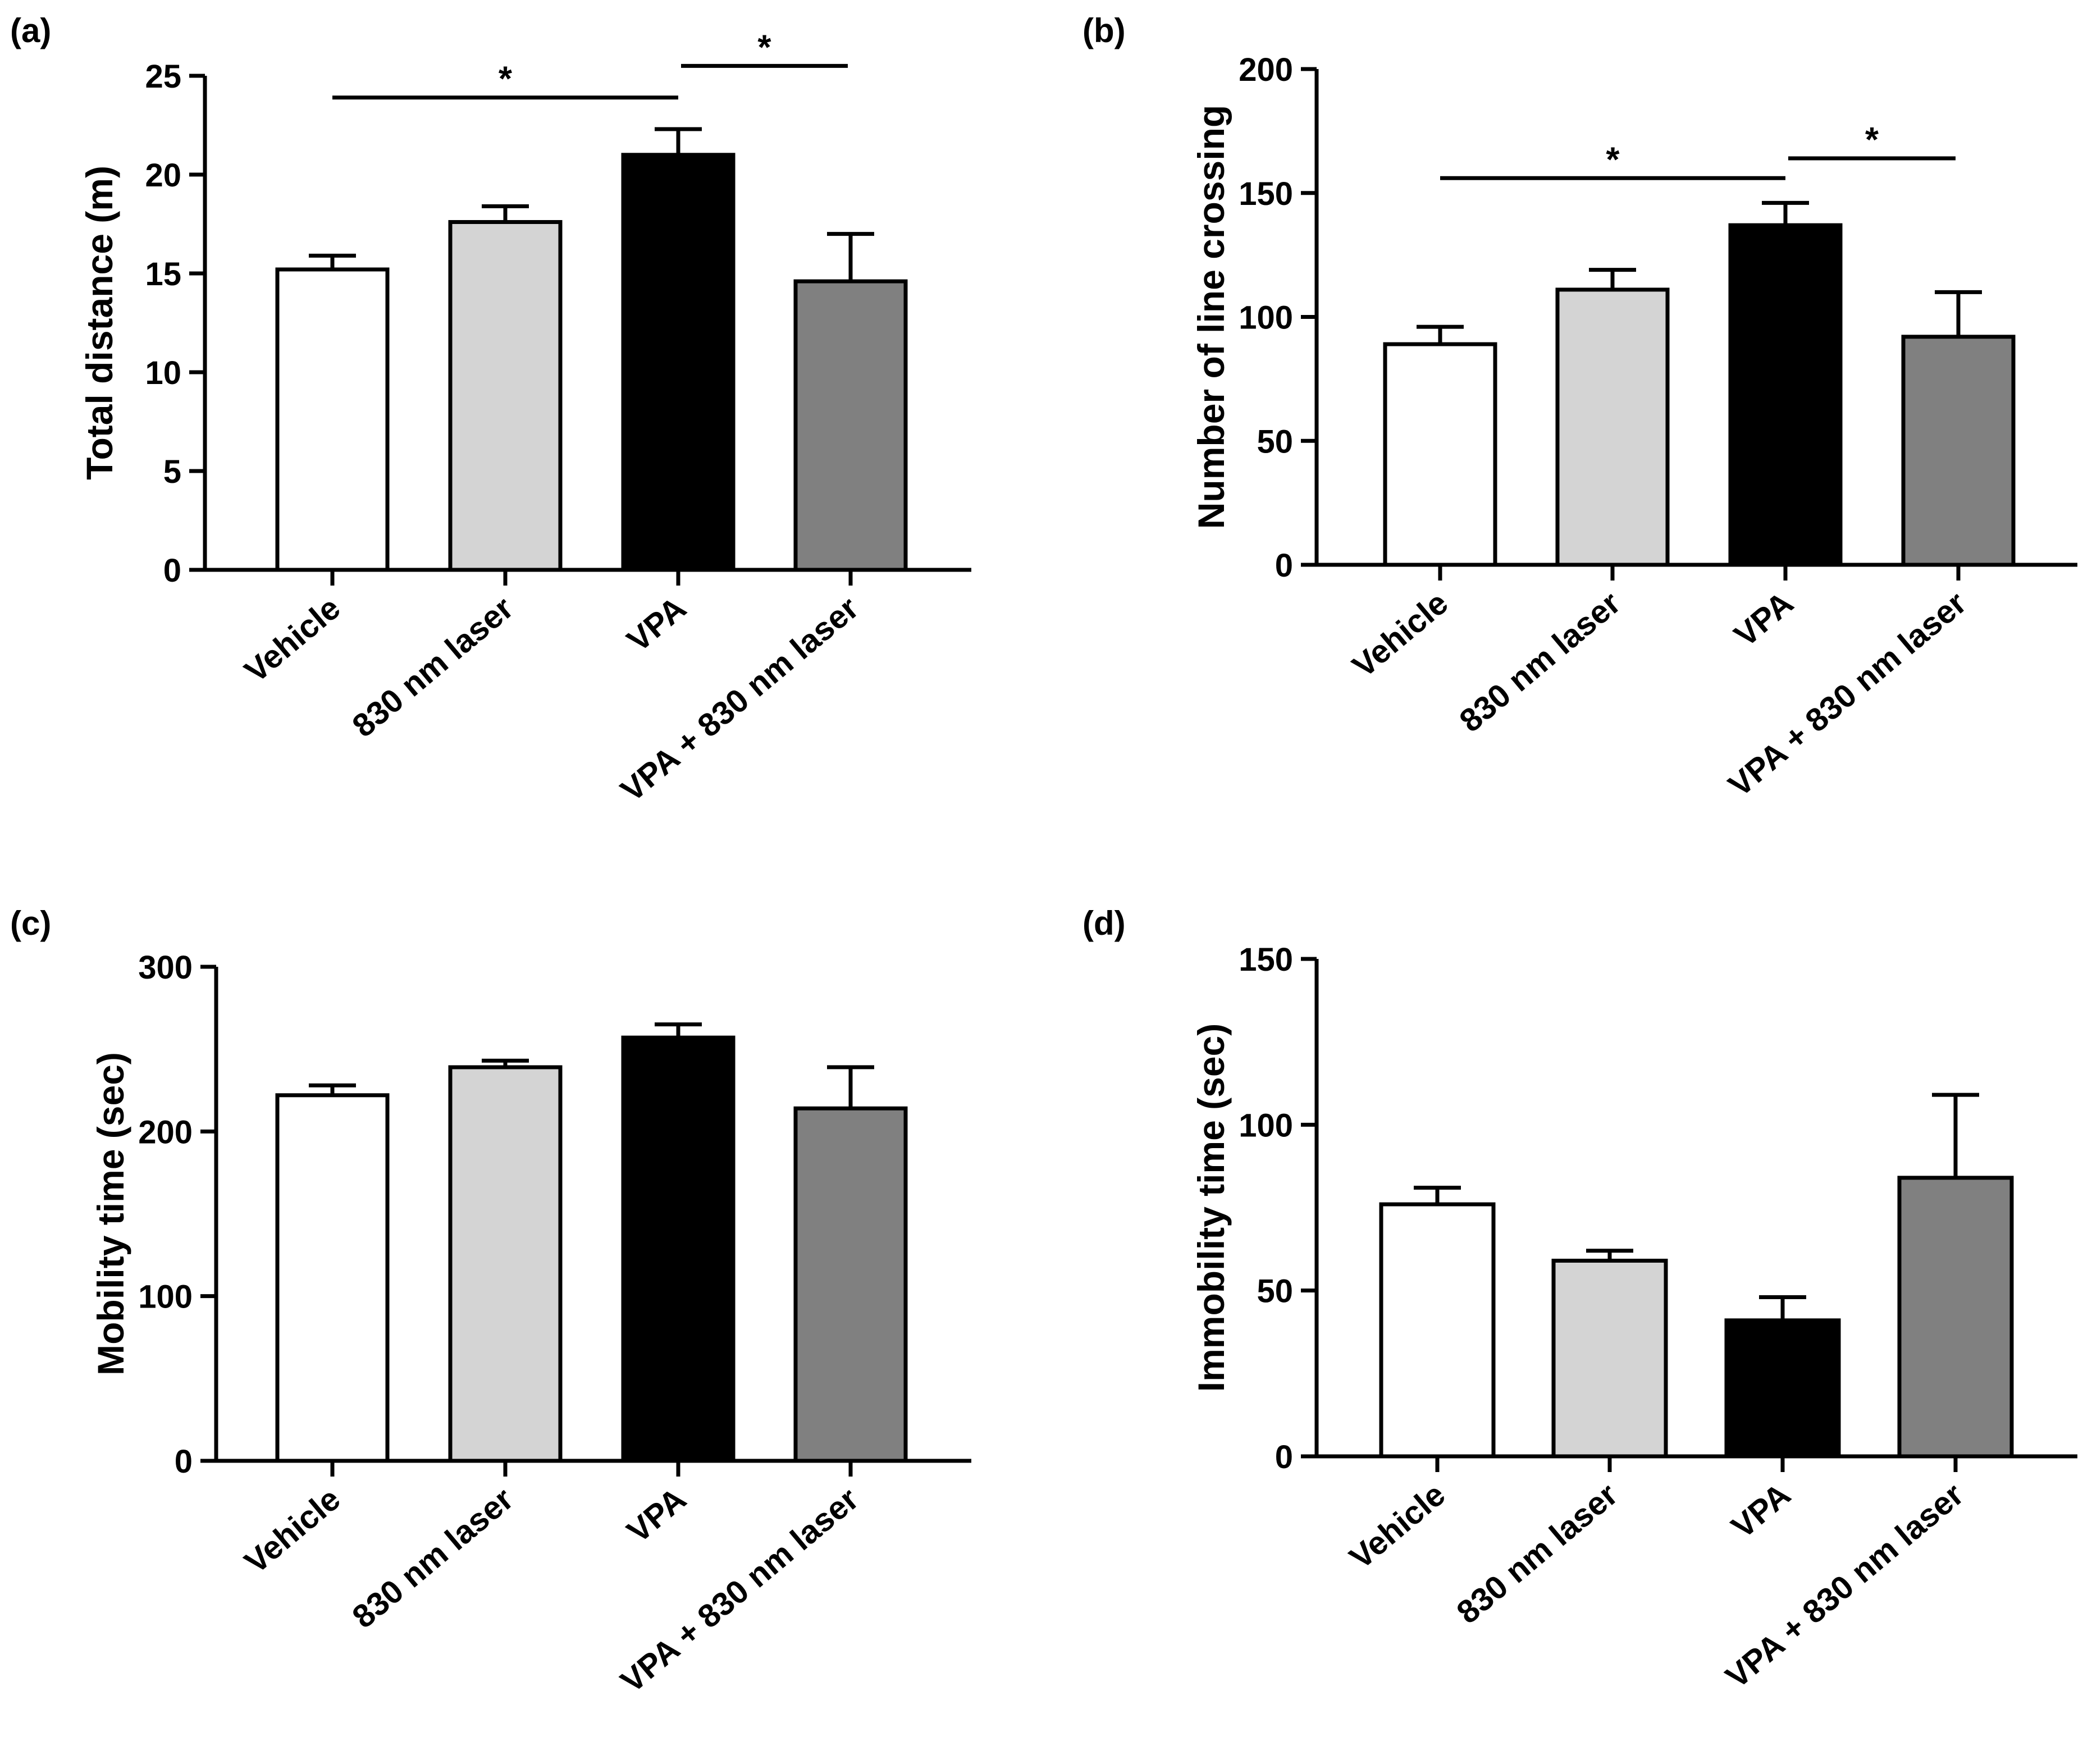 The width and height of the screenshot is (2083, 1764). What do you see at coordinates (1104, 923) in the screenshot?
I see `panel-label: (d)` at bounding box center [1104, 923].